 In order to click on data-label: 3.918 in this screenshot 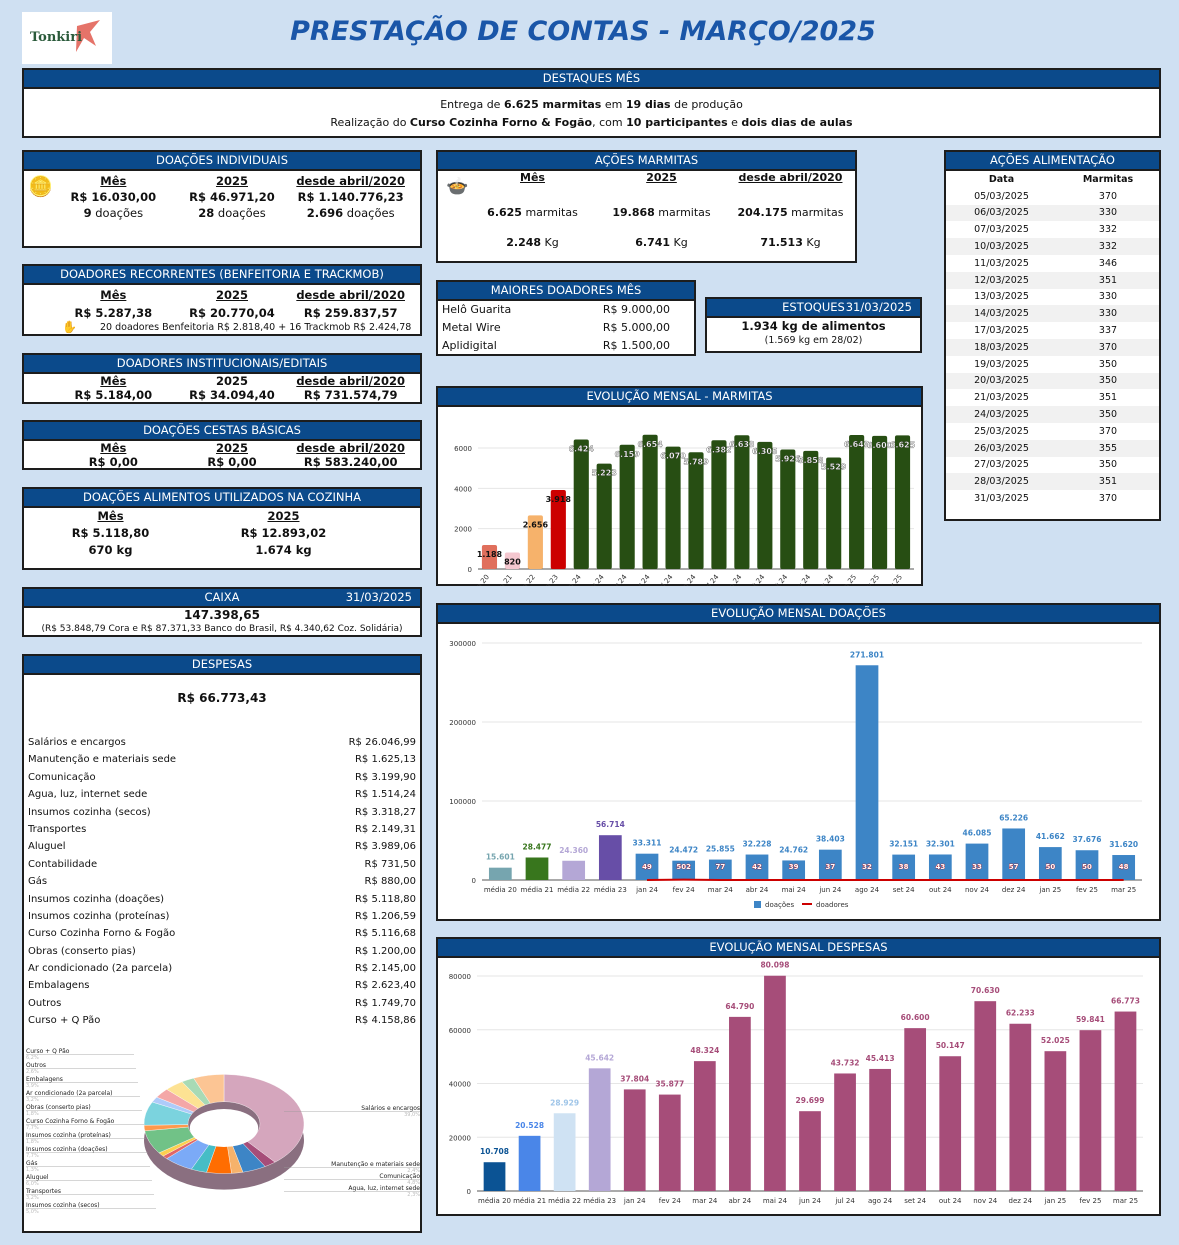, I will do `click(559, 499)`.